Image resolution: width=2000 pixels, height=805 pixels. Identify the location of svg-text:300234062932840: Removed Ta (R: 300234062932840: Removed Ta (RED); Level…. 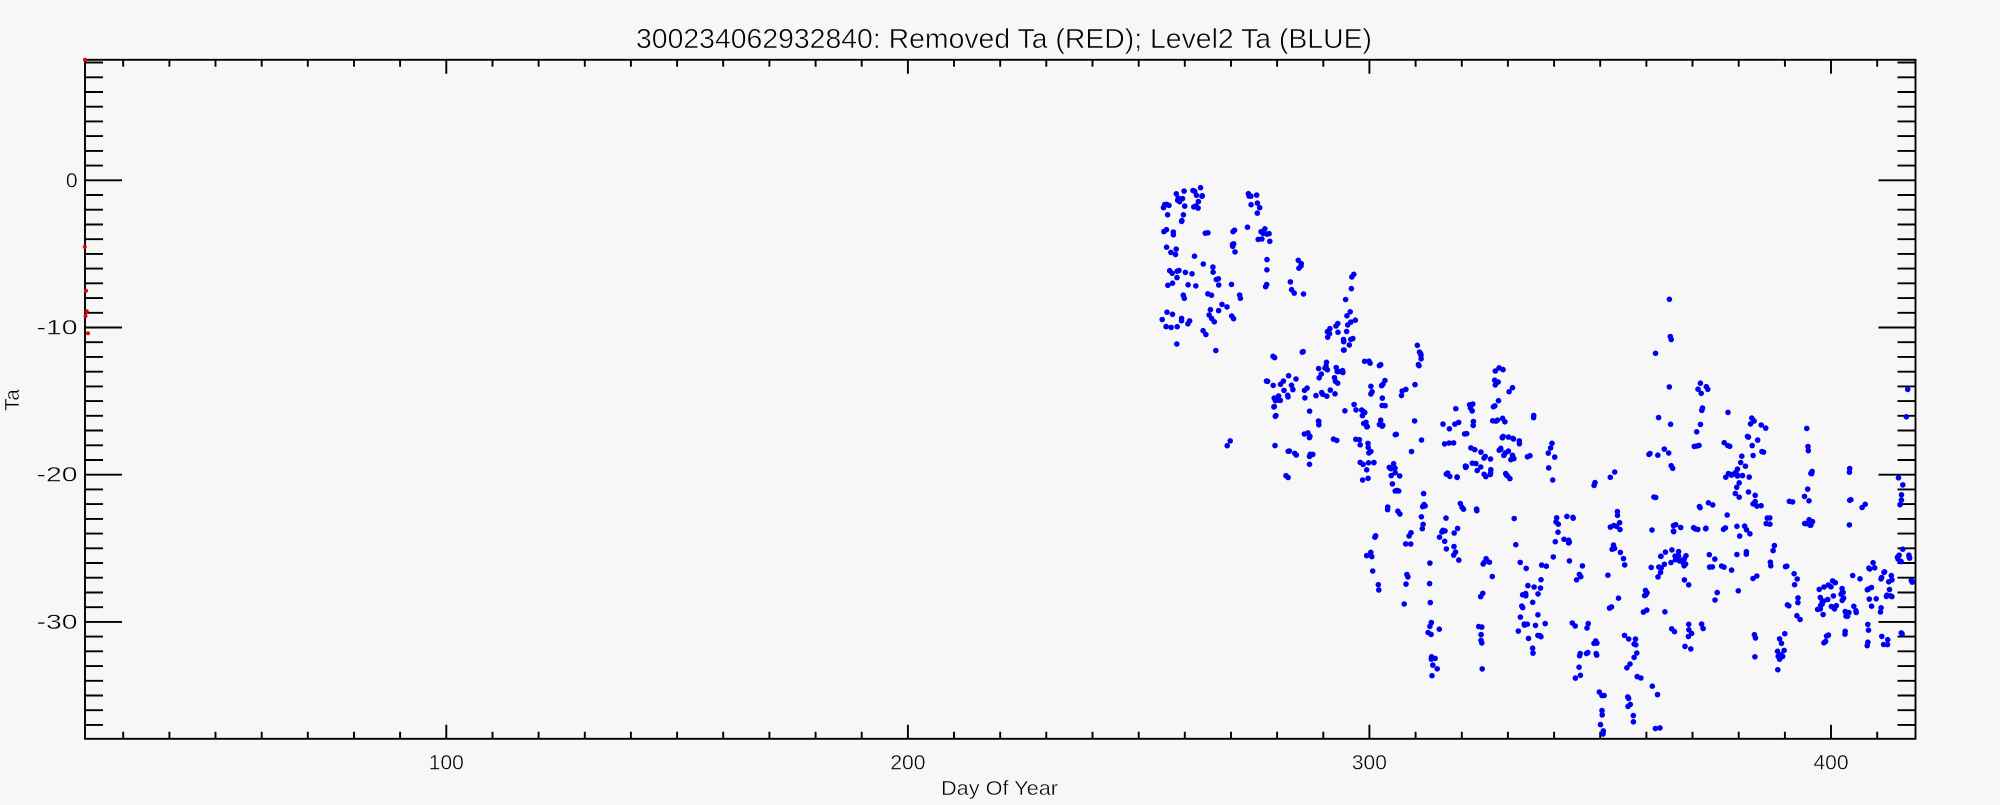
(1004, 38).